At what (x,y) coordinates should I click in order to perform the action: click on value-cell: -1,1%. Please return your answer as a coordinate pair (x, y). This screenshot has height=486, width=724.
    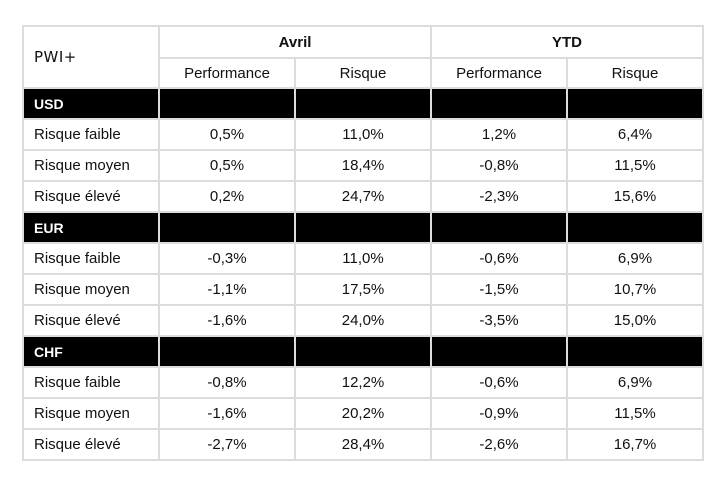
    Looking at the image, I should click on (227, 289).